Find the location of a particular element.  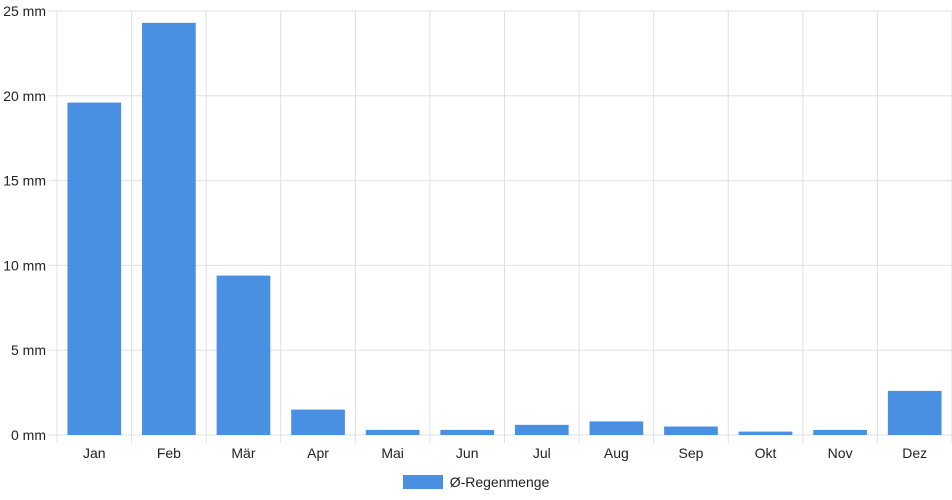

x-tick-label: Jan is located at coordinates (94, 453).